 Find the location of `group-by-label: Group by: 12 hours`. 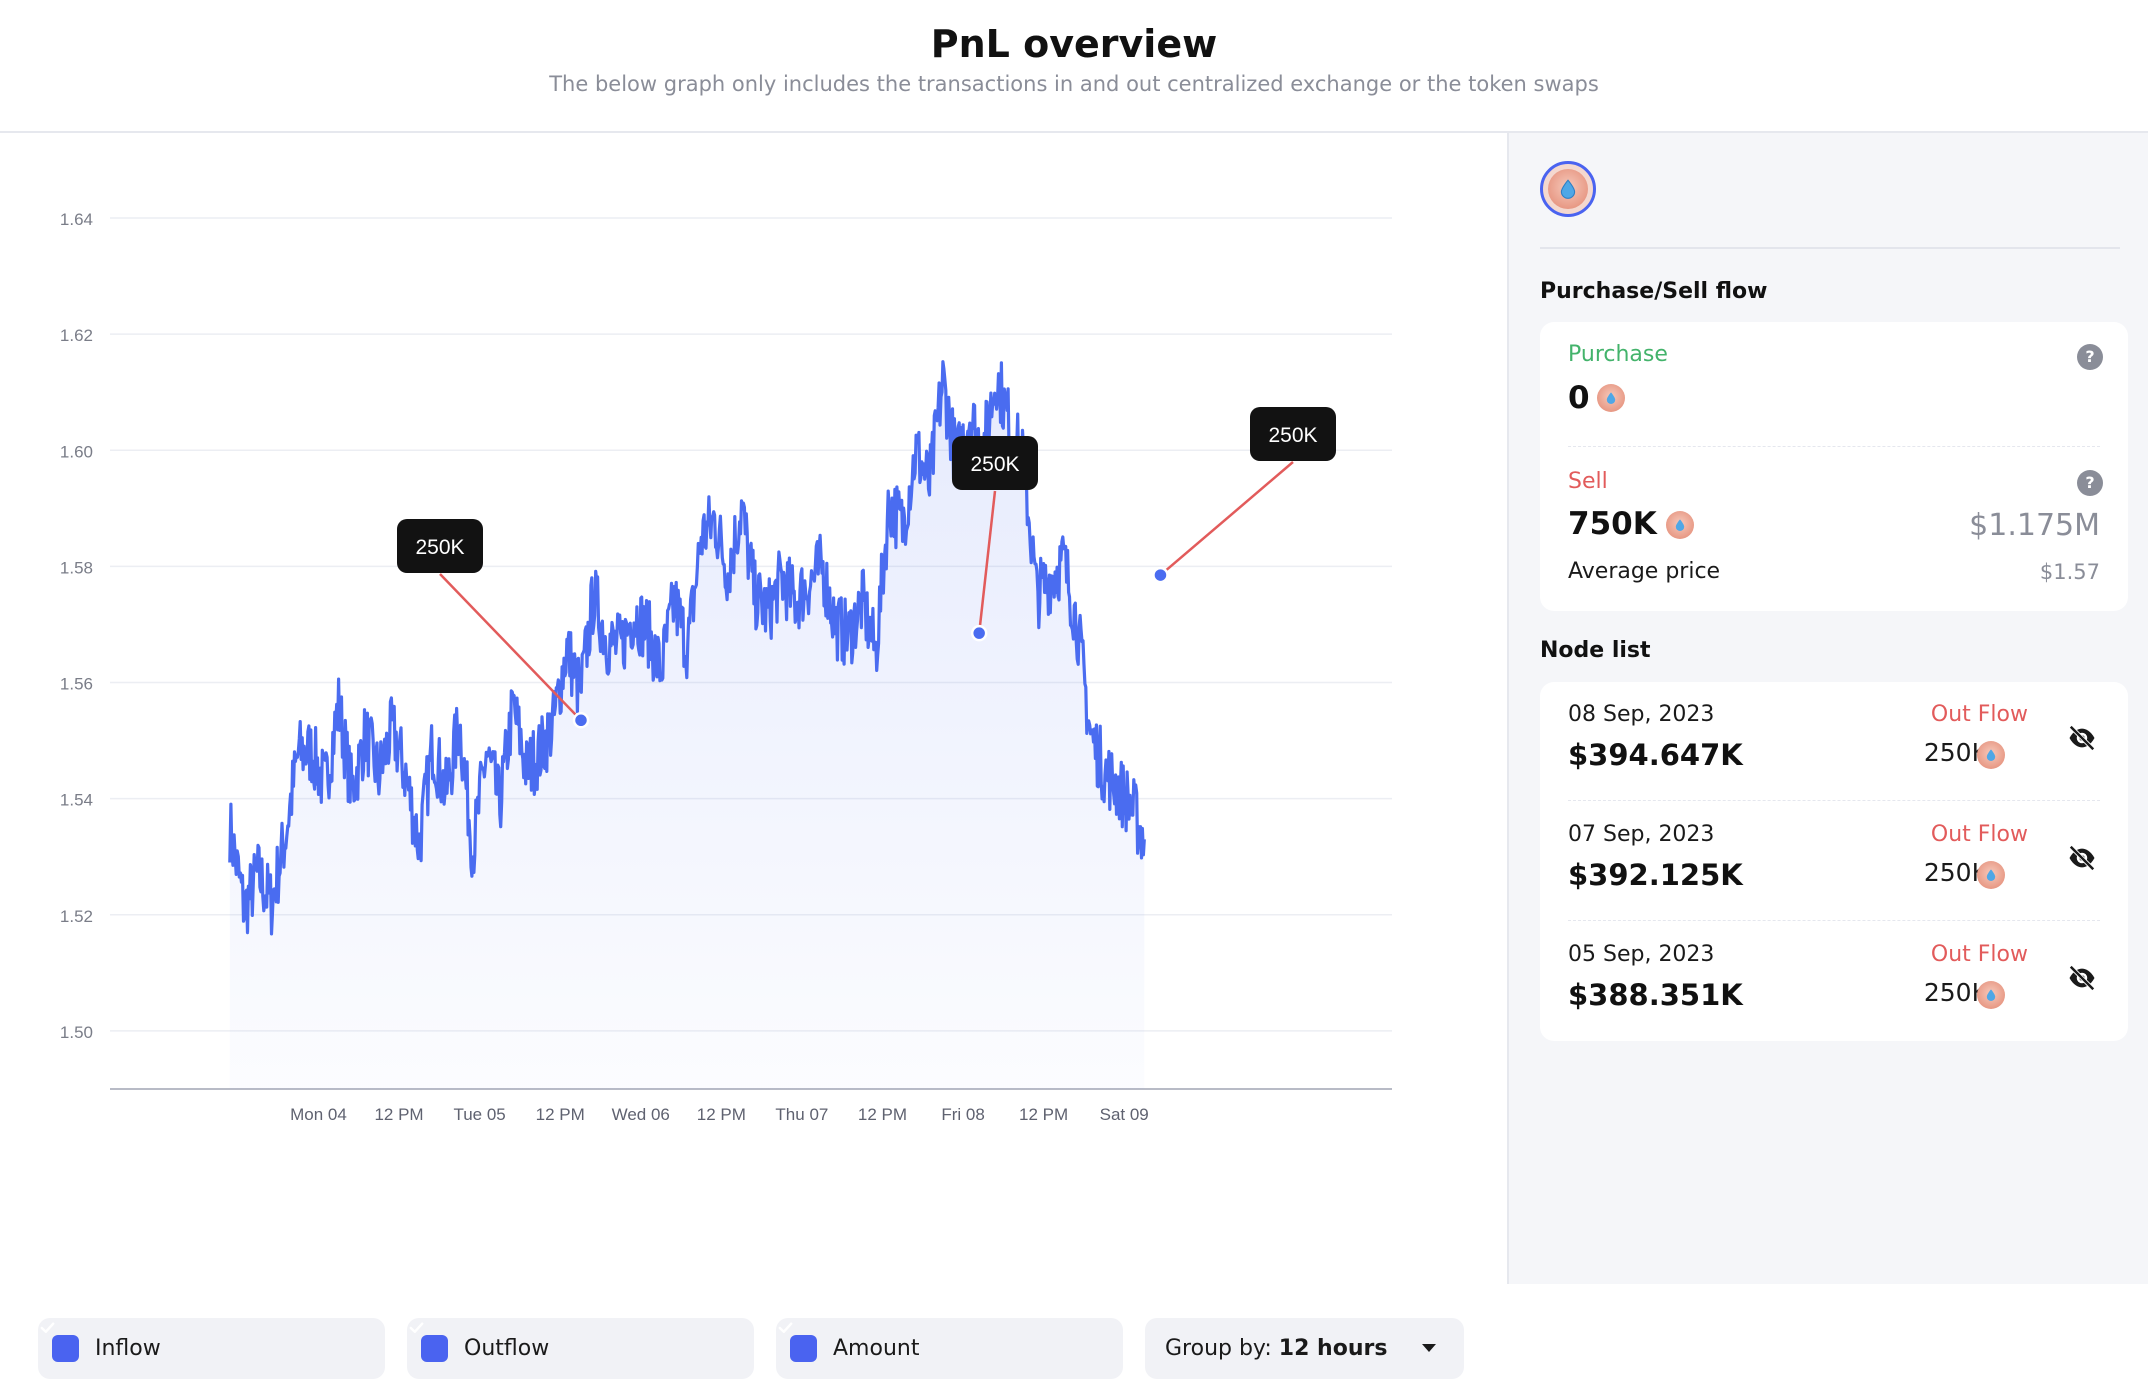

group-by-label: Group by: 12 hours is located at coordinates (1276, 1348).